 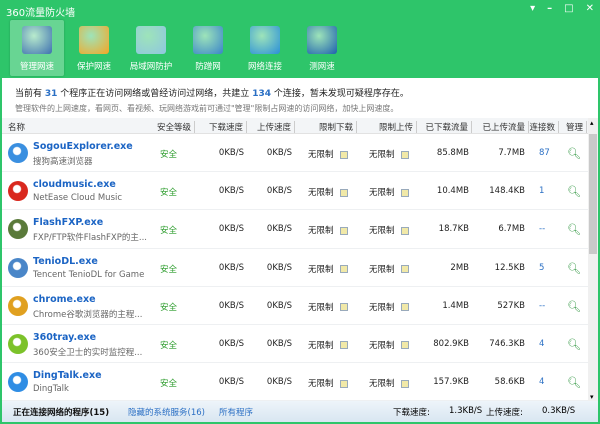 What do you see at coordinates (542, 267) in the screenshot?
I see `connection-count: 5` at bounding box center [542, 267].